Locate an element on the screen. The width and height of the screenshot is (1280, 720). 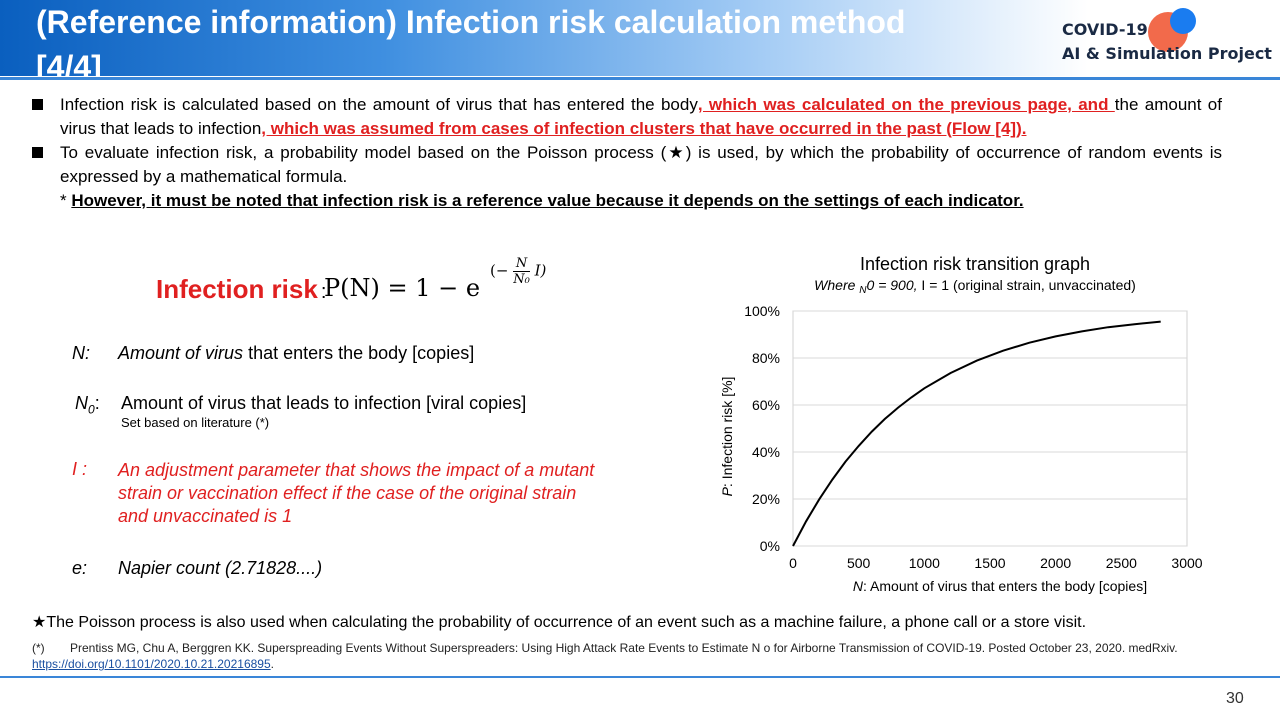
x-tick-label: 1500 is located at coordinates (989, 563).